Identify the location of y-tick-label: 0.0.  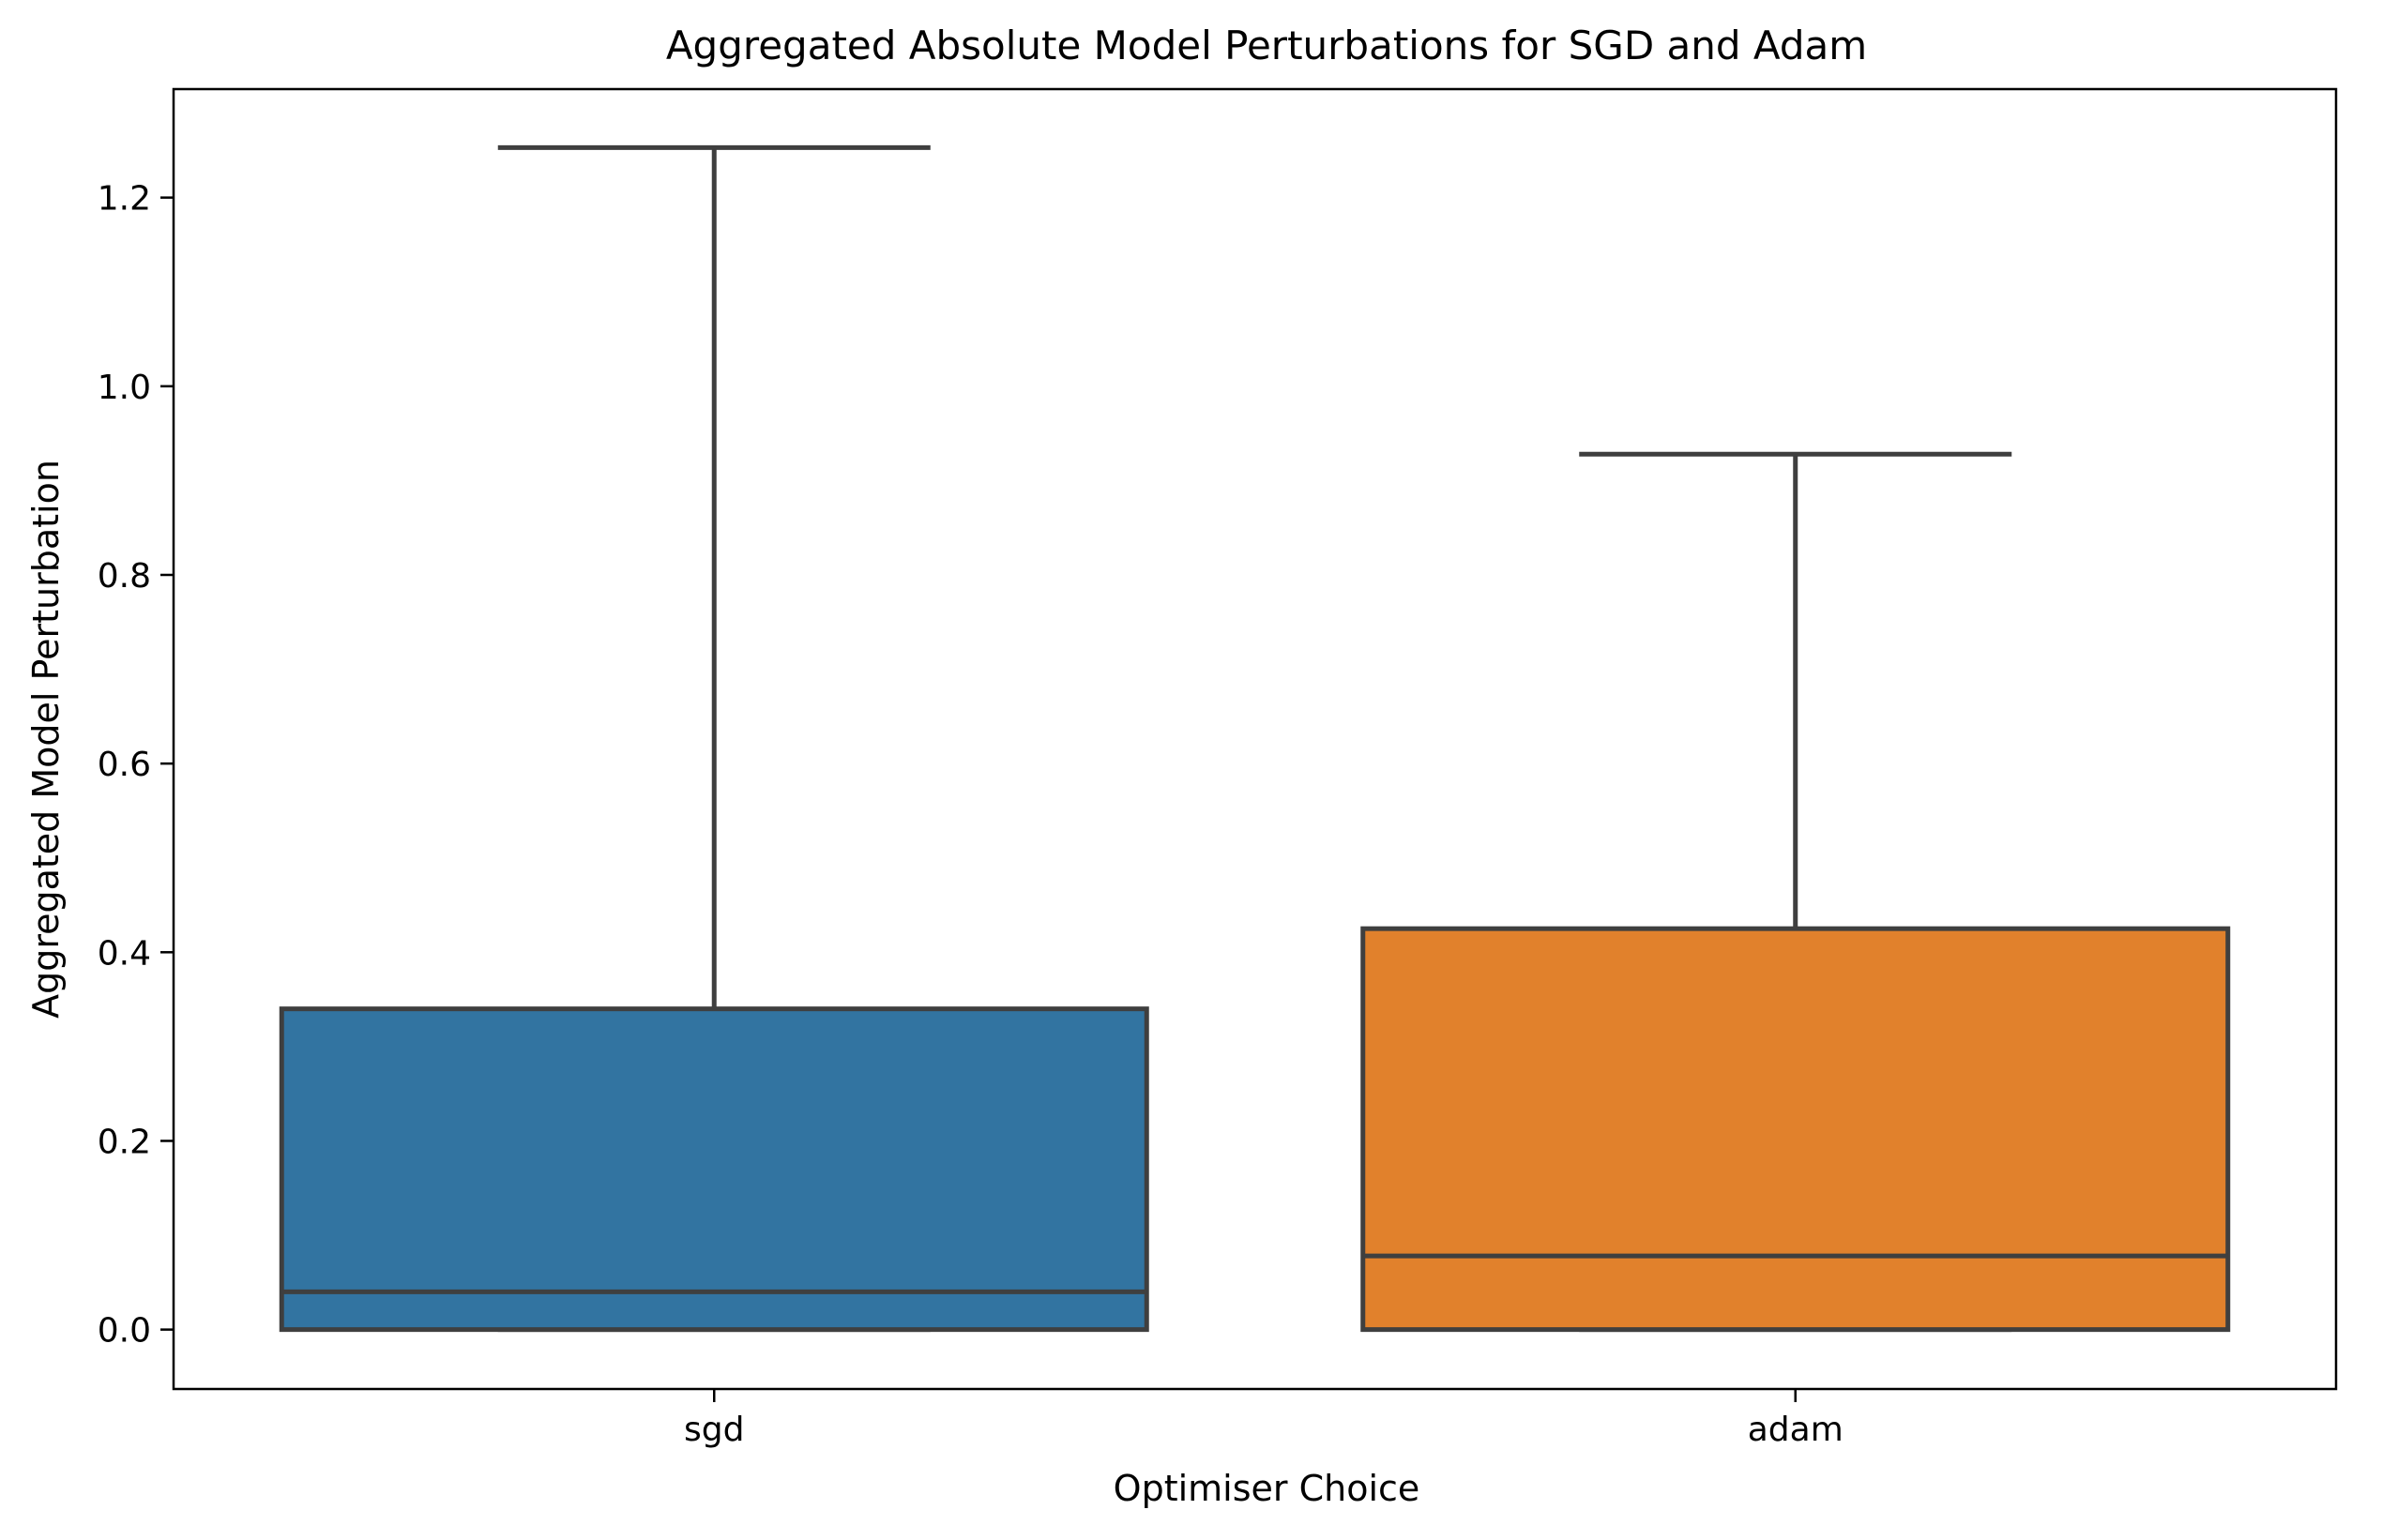
(124, 1331).